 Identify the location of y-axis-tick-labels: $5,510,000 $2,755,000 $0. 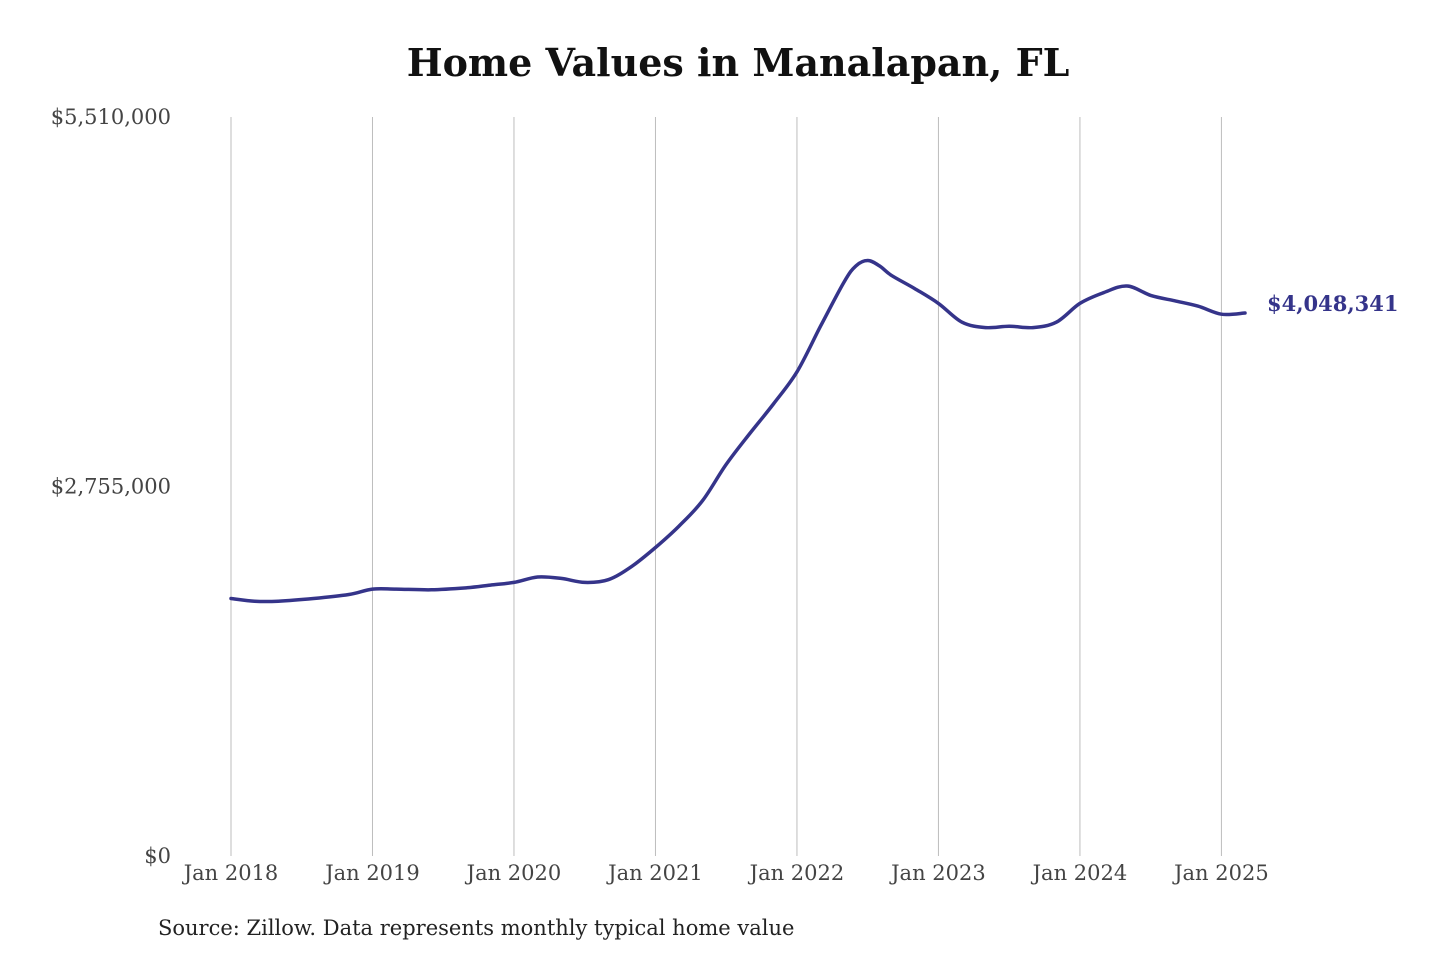
(111, 486).